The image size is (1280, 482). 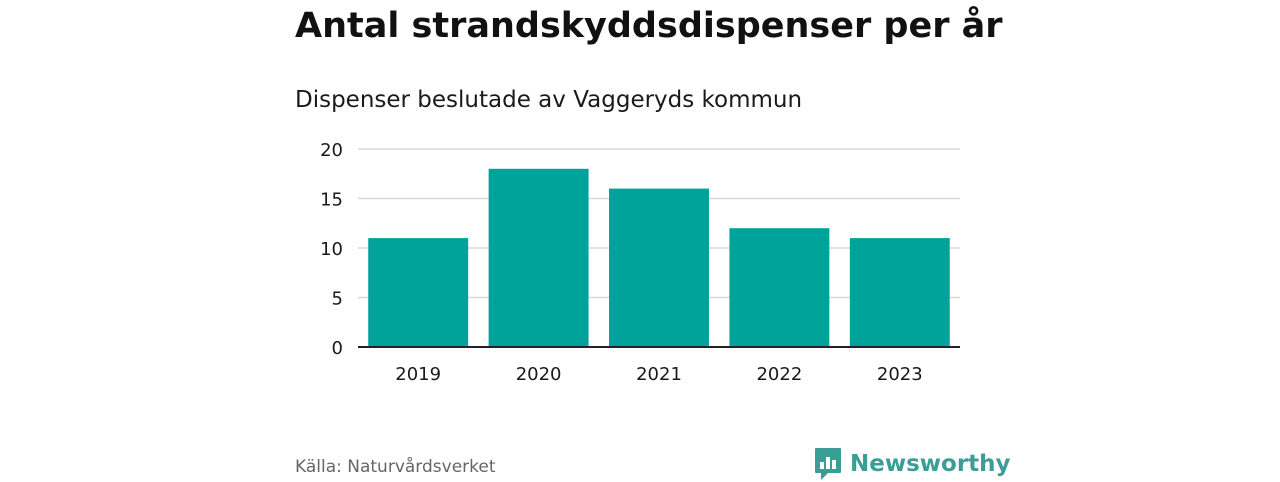 I want to click on x-tick-label: 2023, so click(x=900, y=374).